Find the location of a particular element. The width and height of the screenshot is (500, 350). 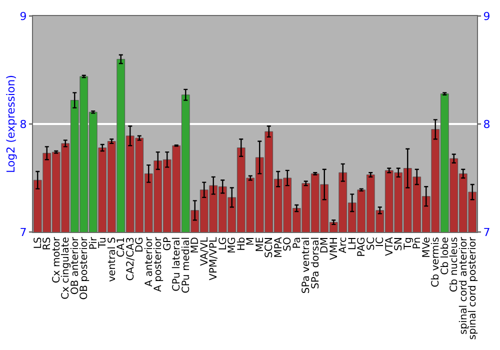

x-tick-label: MVe is located at coordinates (426, 247).